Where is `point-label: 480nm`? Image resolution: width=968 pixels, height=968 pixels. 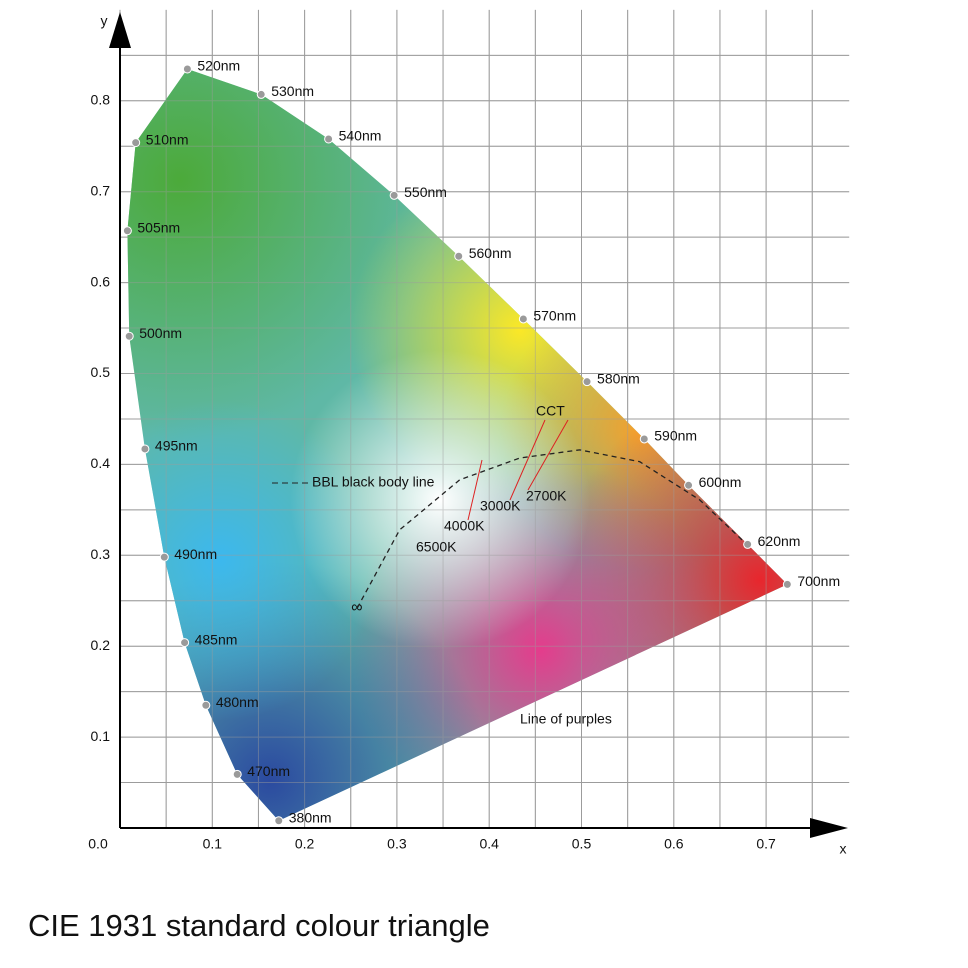 point-label: 480nm is located at coordinates (237, 702).